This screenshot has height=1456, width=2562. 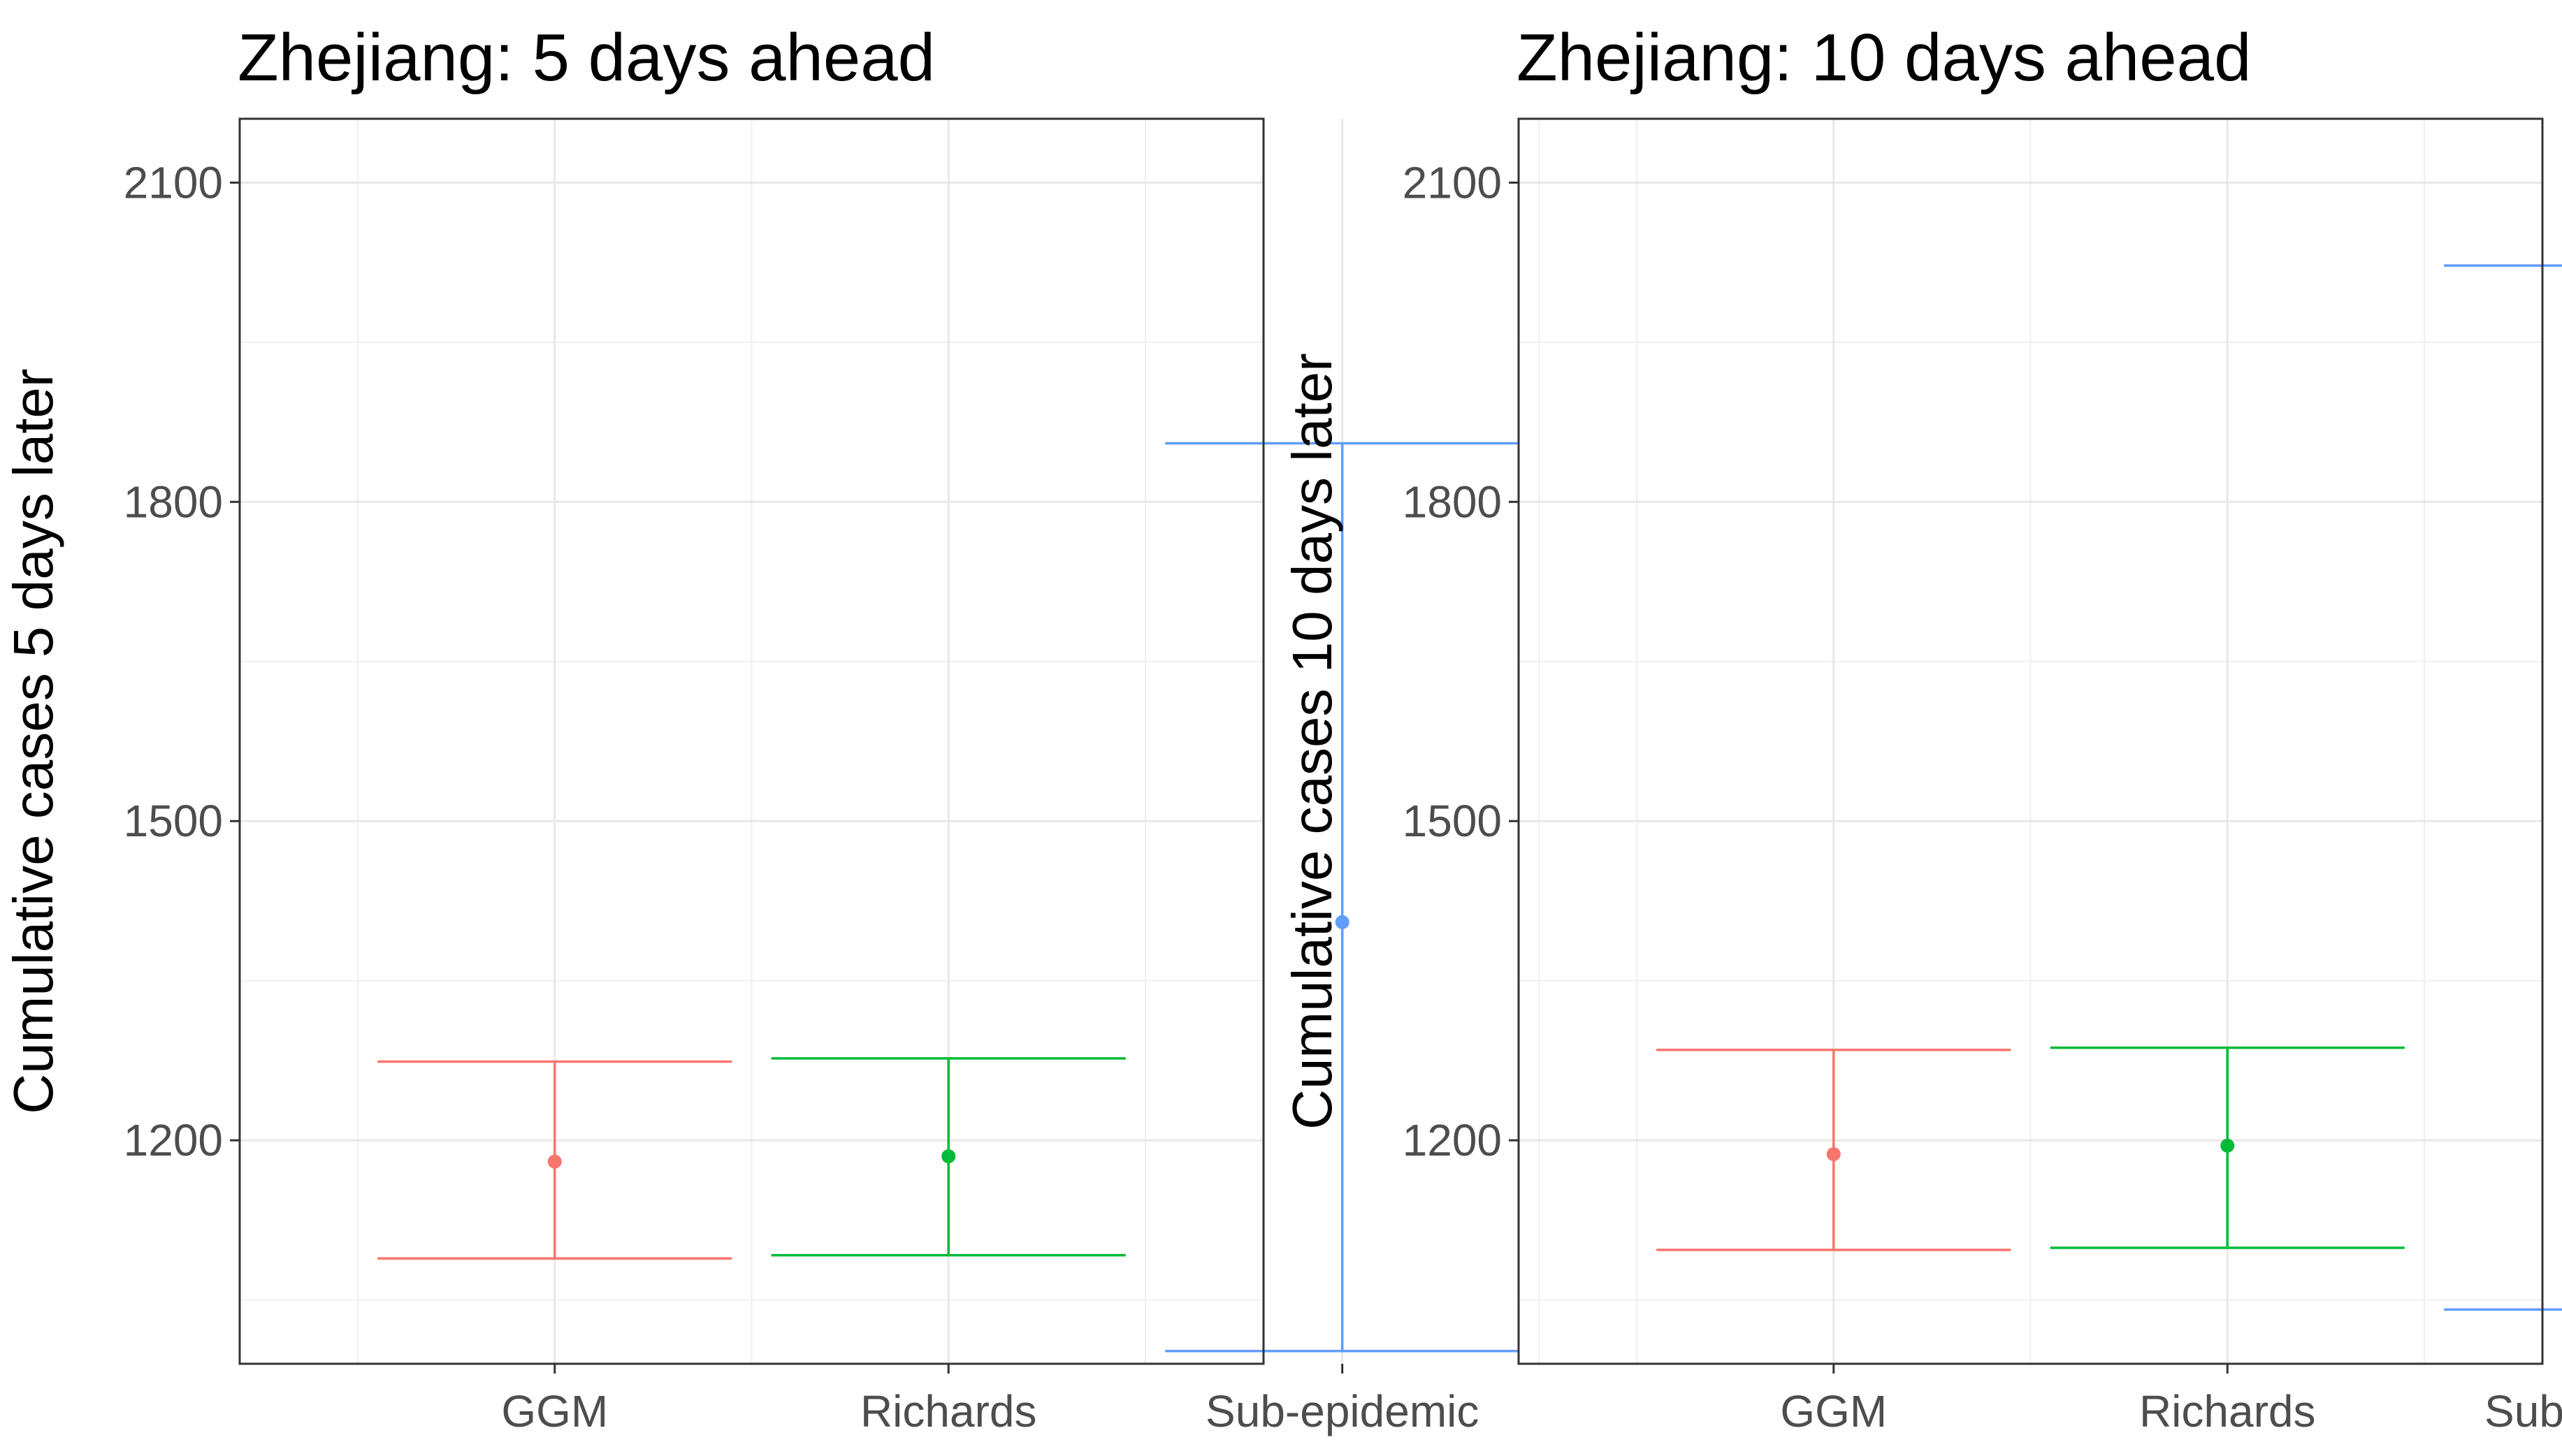 What do you see at coordinates (586, 57) in the screenshot?
I see `chart-title: Zhejiang: 5 days ahead` at bounding box center [586, 57].